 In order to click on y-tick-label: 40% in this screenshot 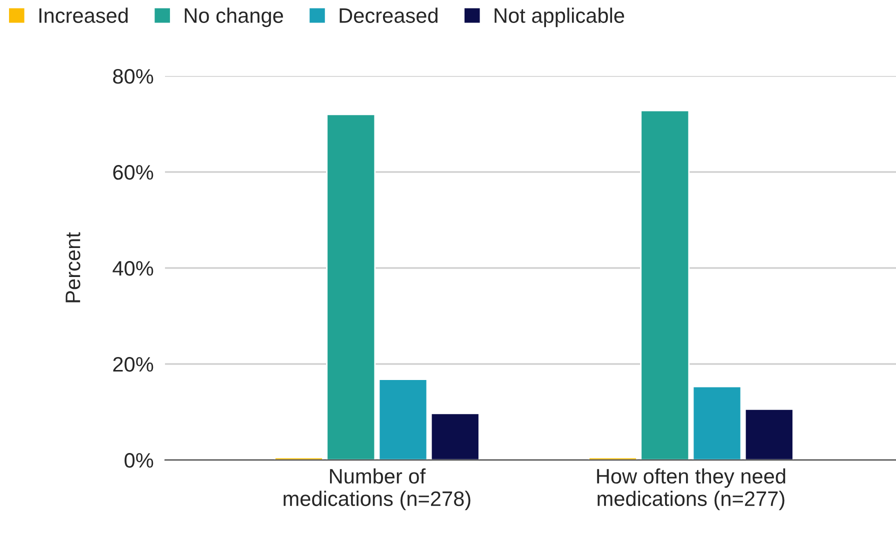, I will do `click(133, 268)`.